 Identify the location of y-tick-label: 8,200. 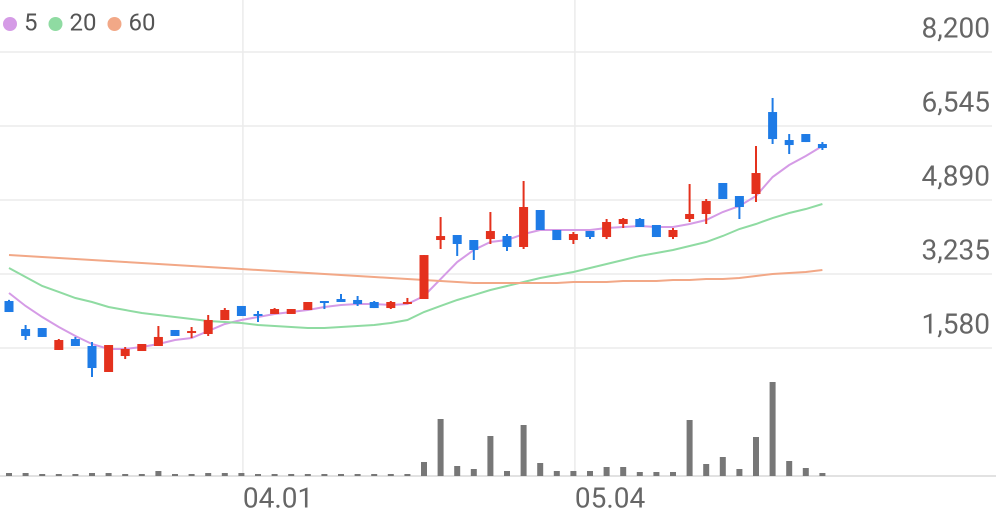
(956, 27).